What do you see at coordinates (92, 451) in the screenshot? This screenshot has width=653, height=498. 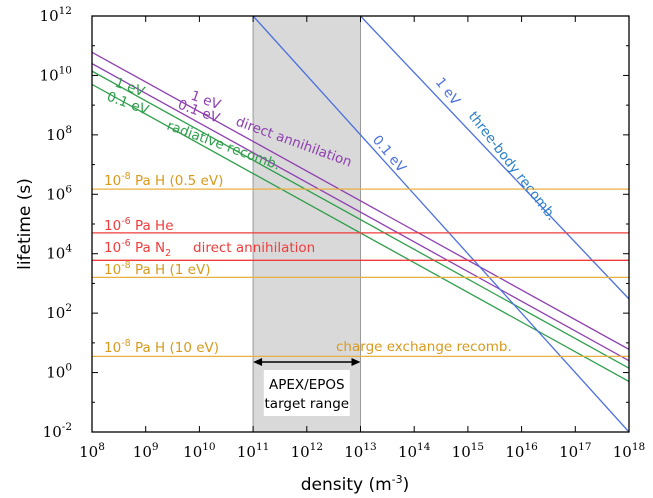 I see `x-tick-label-8: 10⁸` at bounding box center [92, 451].